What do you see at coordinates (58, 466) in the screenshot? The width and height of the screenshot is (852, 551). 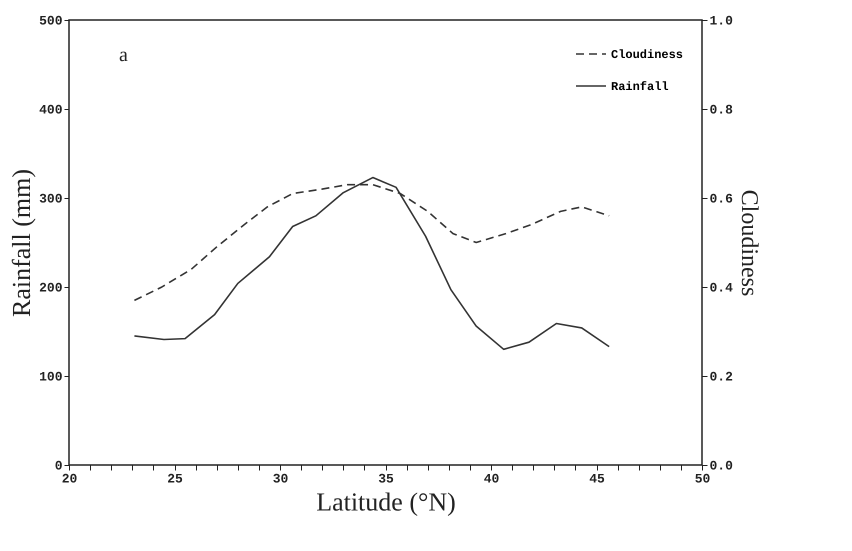 I see `y-tick-label: 0` at bounding box center [58, 466].